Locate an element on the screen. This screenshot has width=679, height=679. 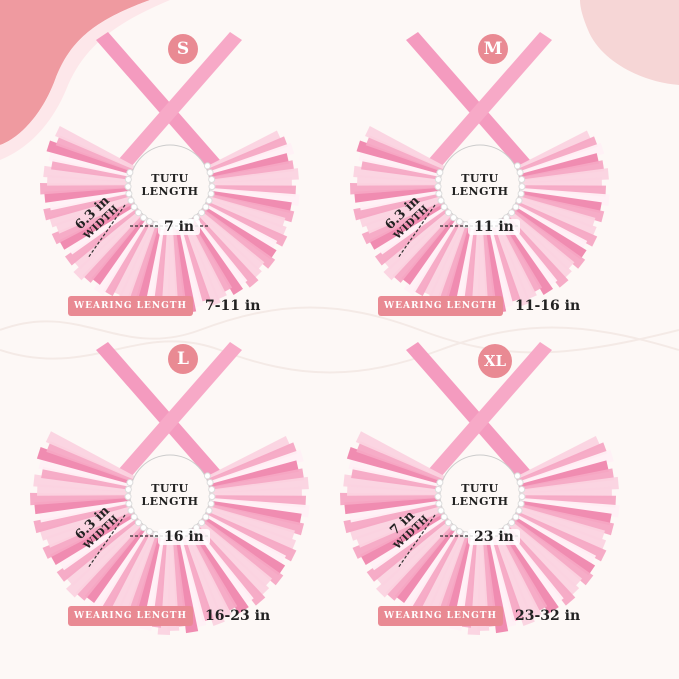
size-badge: M is located at coordinates (493, 49).